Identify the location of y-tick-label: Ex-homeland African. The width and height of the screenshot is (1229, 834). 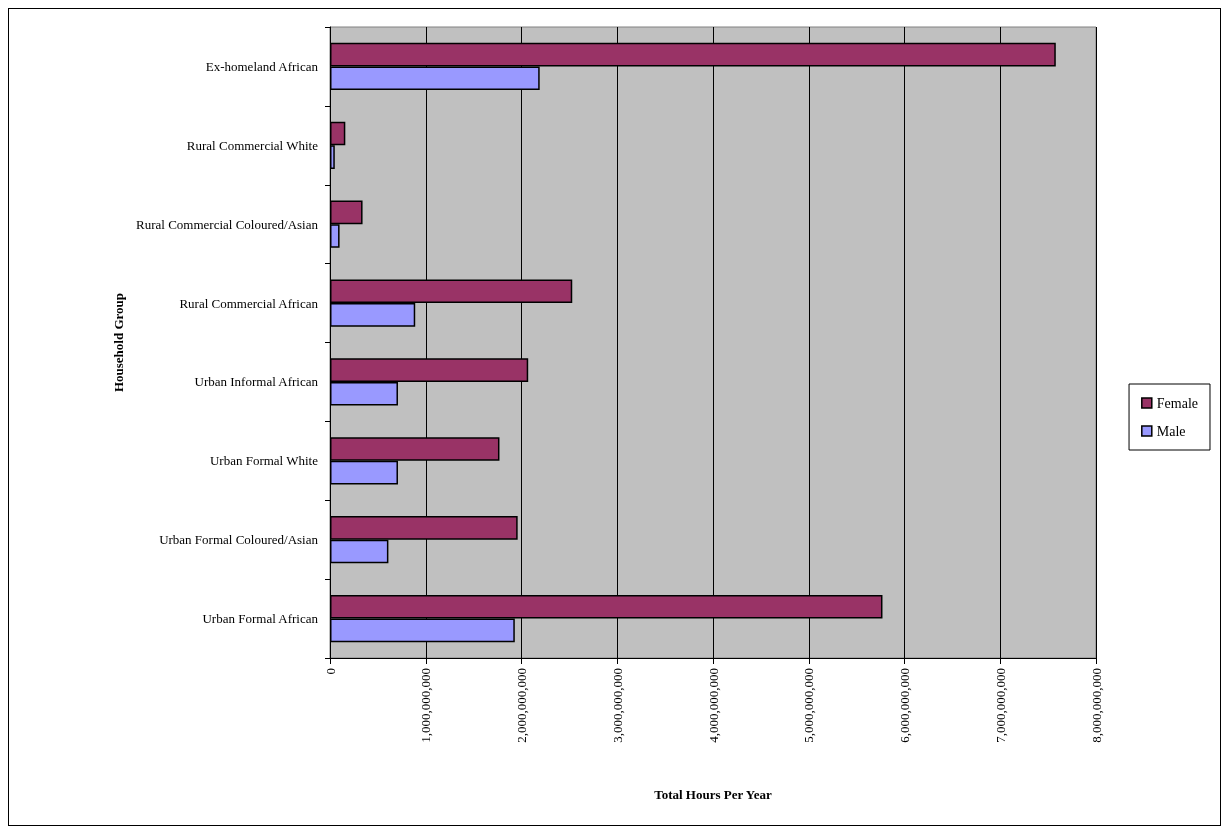
(262, 66).